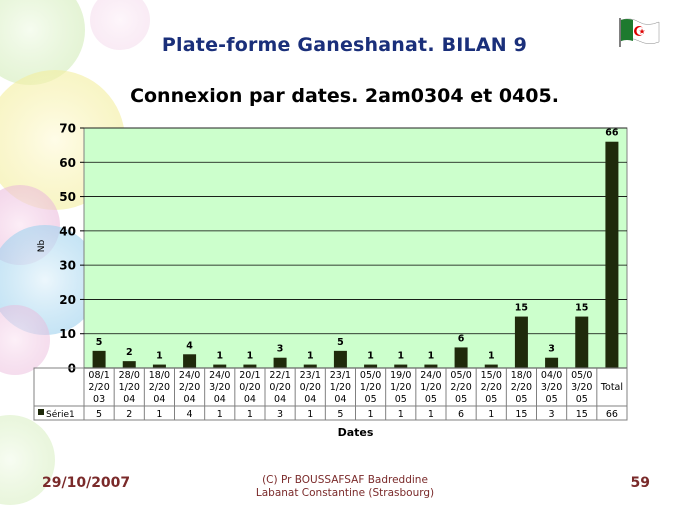 The image size is (689, 517). Describe the element at coordinates (345, 493) in the screenshot. I see `credit-line-2: Labanat Constantine (Strasbourg)` at that location.